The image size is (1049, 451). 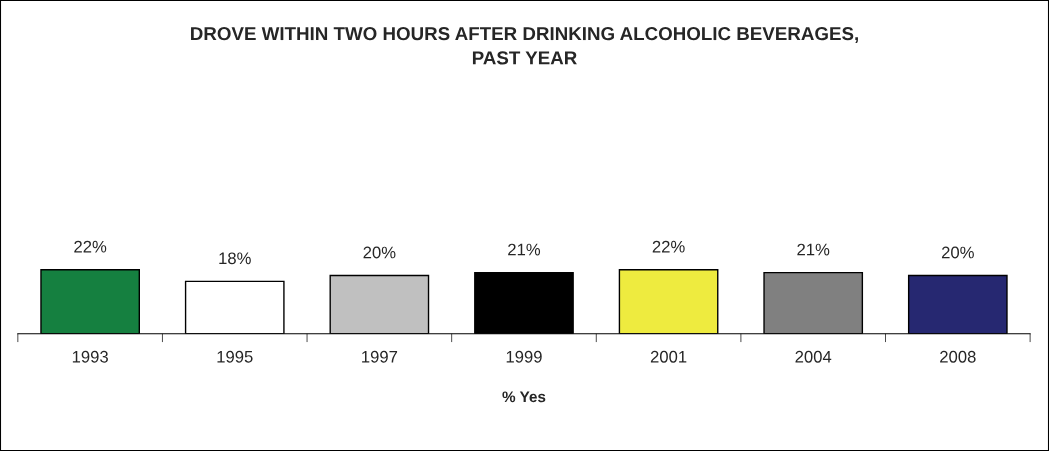 What do you see at coordinates (235, 258) in the screenshot?
I see `data-label: 18%` at bounding box center [235, 258].